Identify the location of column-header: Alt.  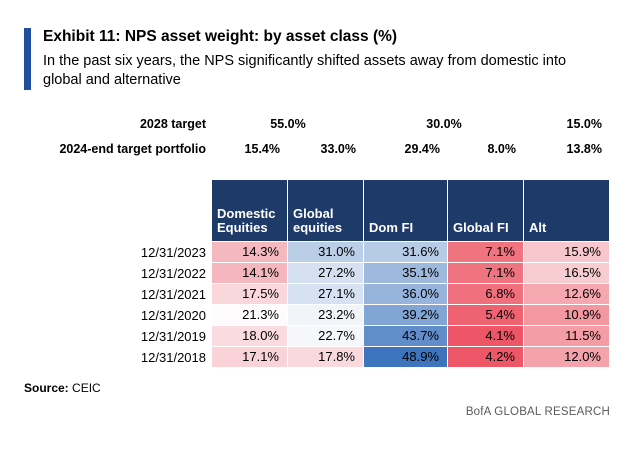
(567, 210).